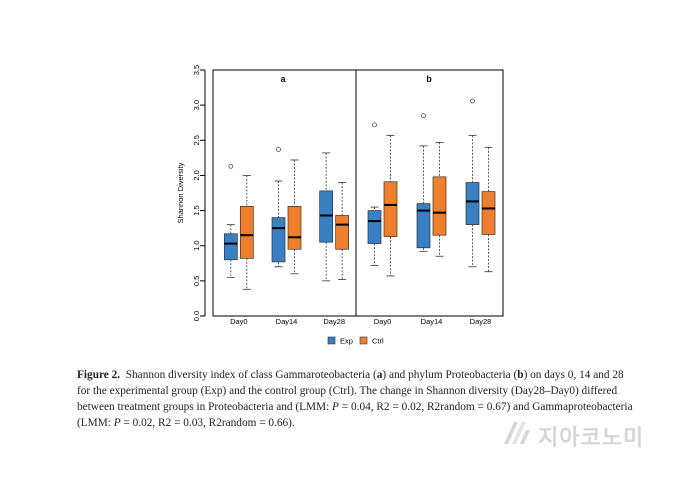 The height and width of the screenshot is (481, 680). I want to click on y-axis: 0.0 0.5 1.0 1.5 2.0 2.5 3.0 3.5, so click(199, 193).